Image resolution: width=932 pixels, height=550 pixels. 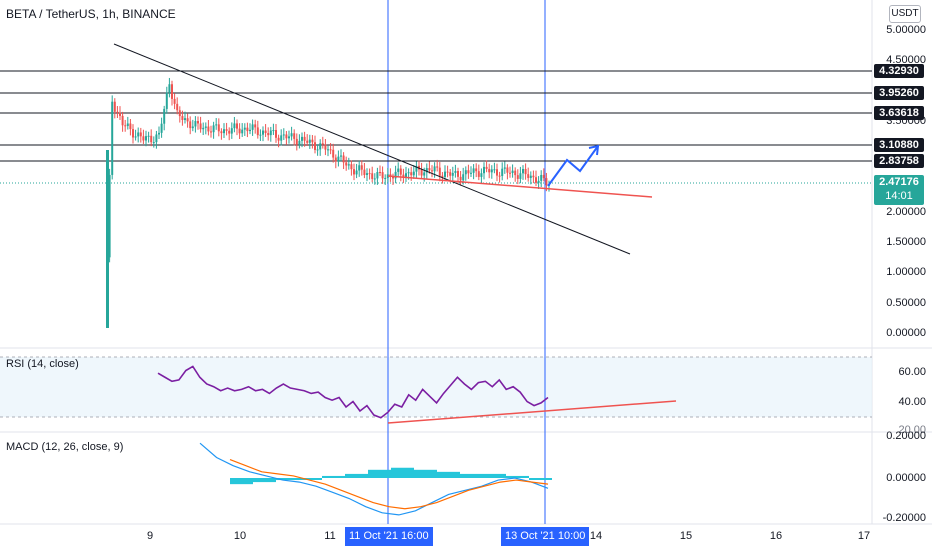 I want to click on trendline-red-rsi, so click(x=532, y=412).